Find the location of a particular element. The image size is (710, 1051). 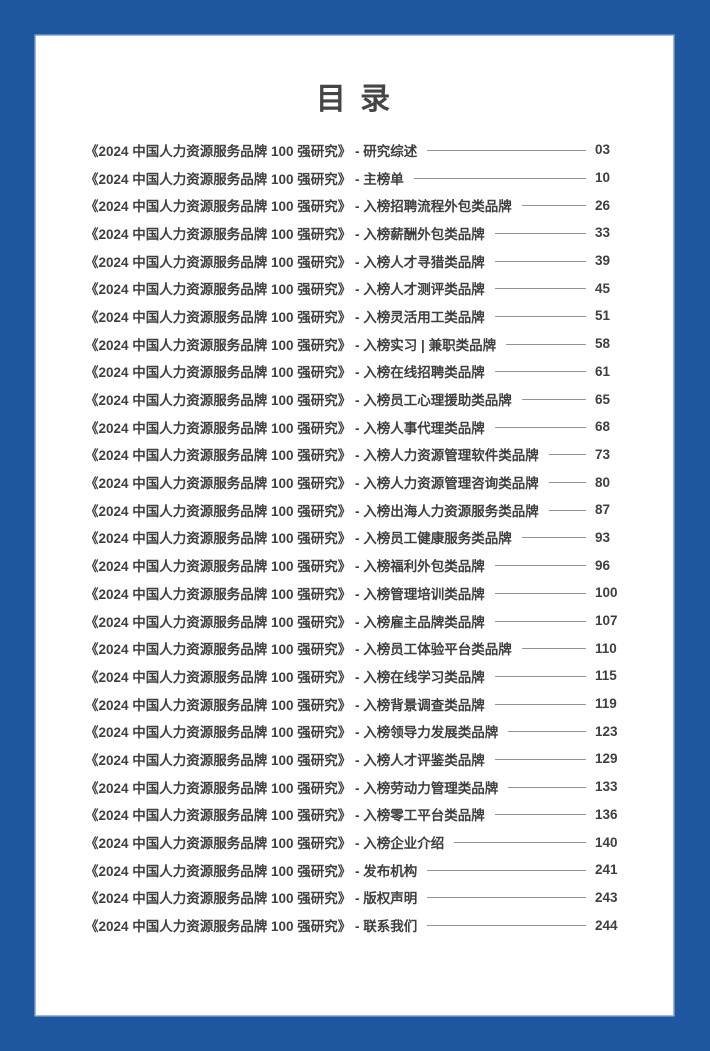

toc-entry-label: 《2024 中国人力资源服务品牌 100 强研究》 - 研究综述 is located at coordinates (251, 151).